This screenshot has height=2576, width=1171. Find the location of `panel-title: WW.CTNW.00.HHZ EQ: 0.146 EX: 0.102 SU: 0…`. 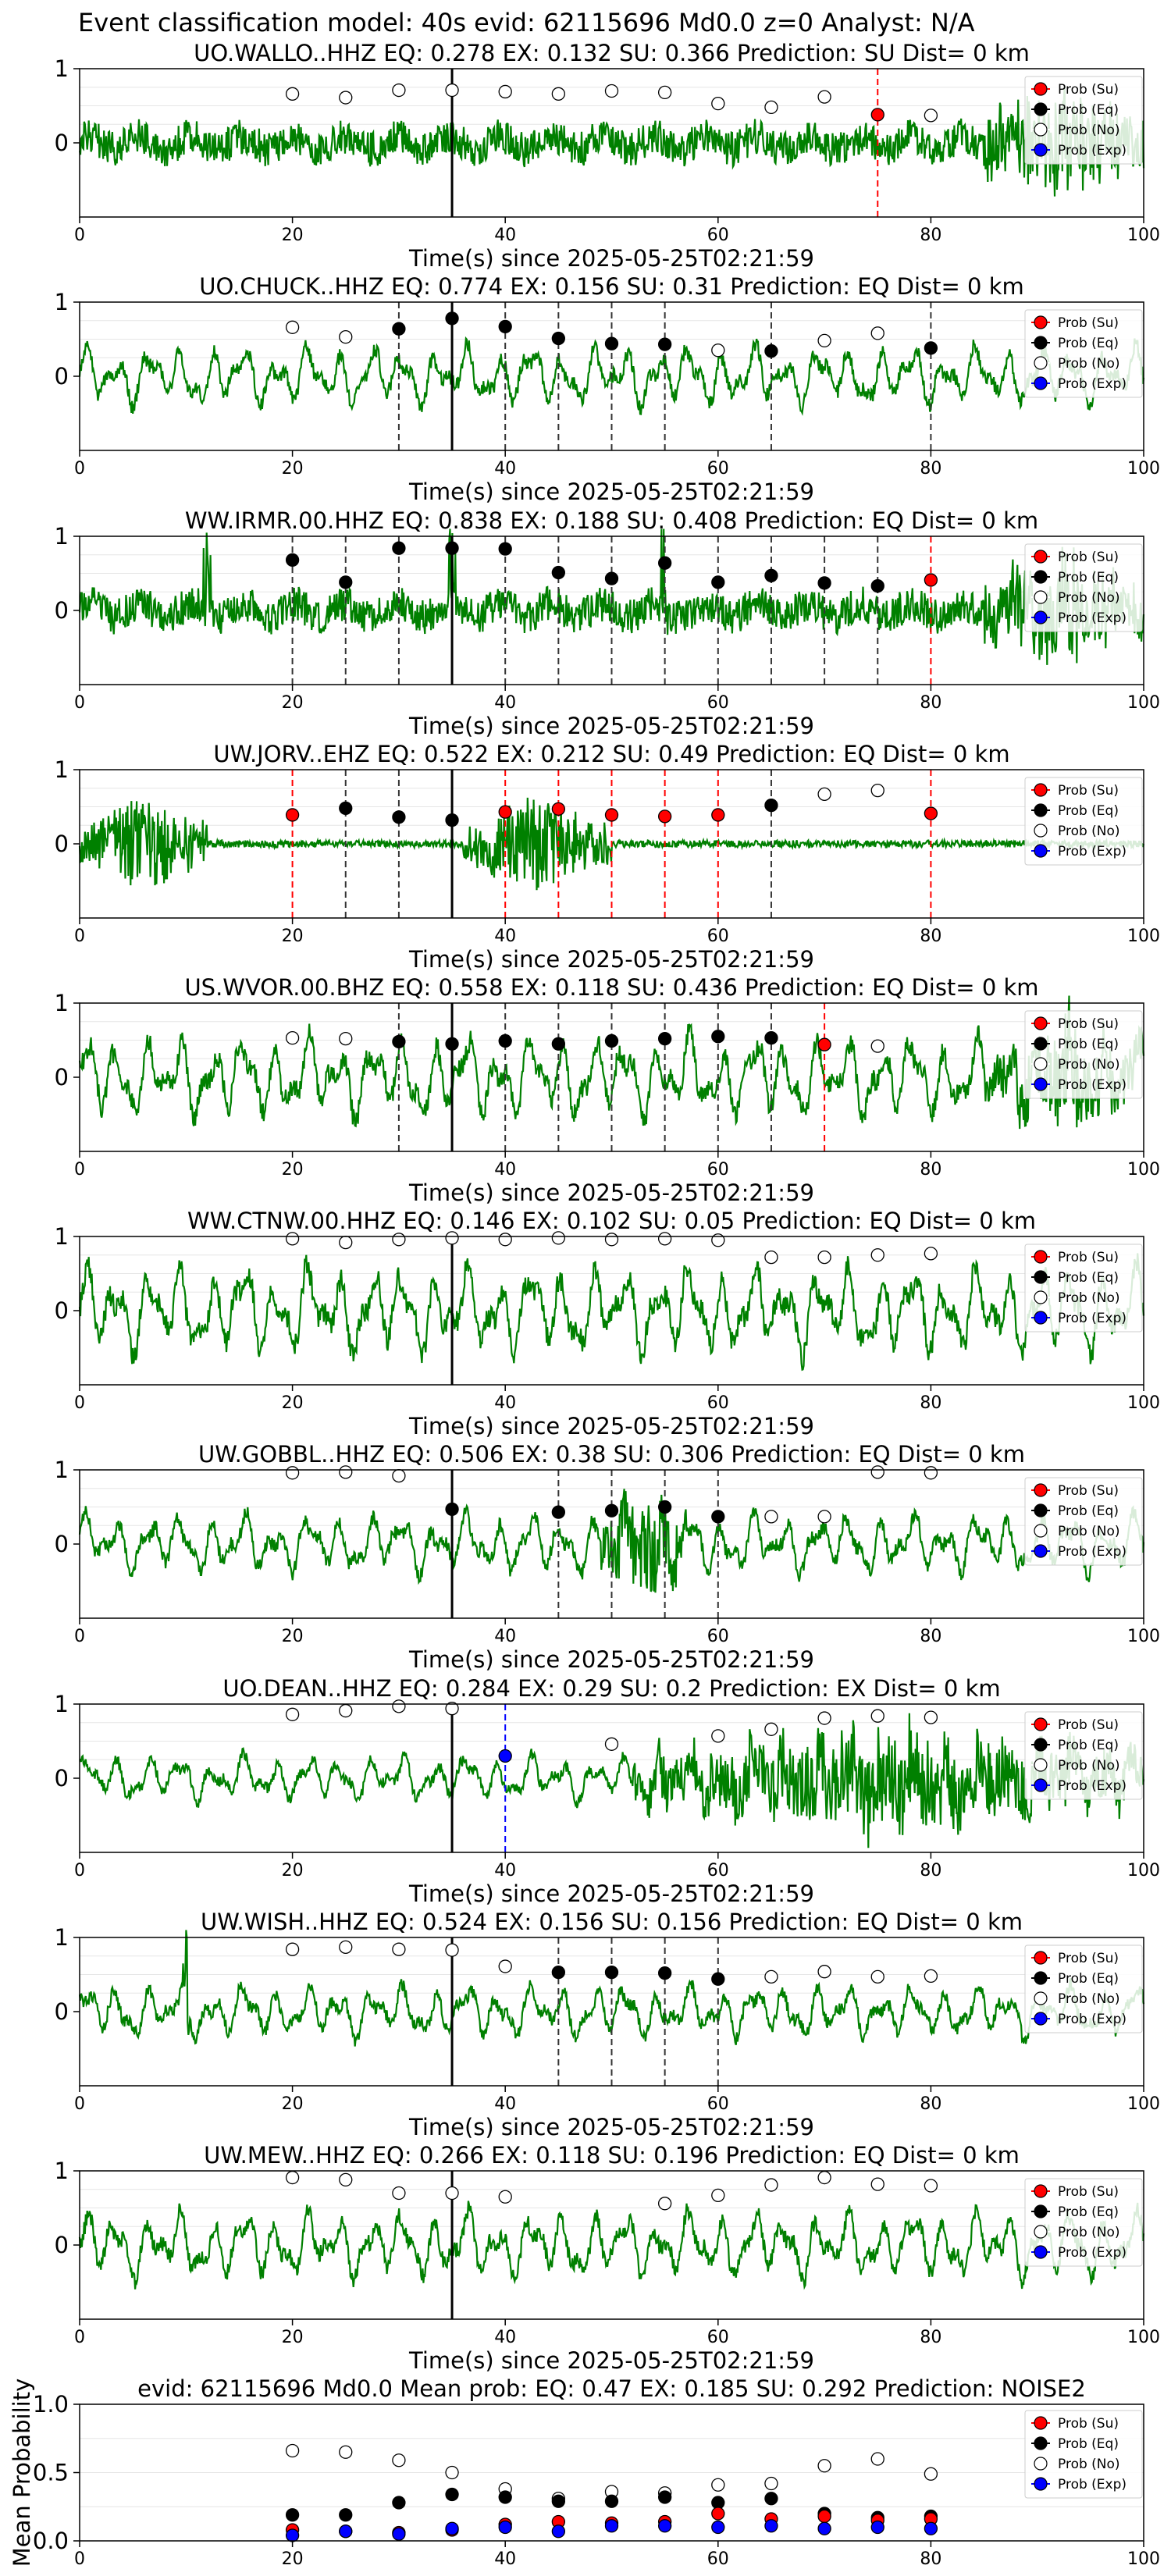

panel-title: WW.CTNW.00.HHZ EQ: 0.146 EX: 0.102 SU: 0… is located at coordinates (611, 1221).